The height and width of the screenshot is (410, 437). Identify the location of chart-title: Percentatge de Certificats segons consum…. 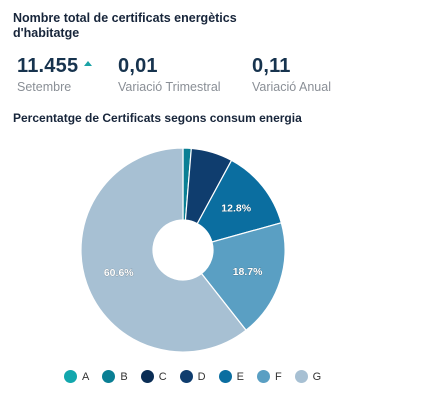
(157, 118).